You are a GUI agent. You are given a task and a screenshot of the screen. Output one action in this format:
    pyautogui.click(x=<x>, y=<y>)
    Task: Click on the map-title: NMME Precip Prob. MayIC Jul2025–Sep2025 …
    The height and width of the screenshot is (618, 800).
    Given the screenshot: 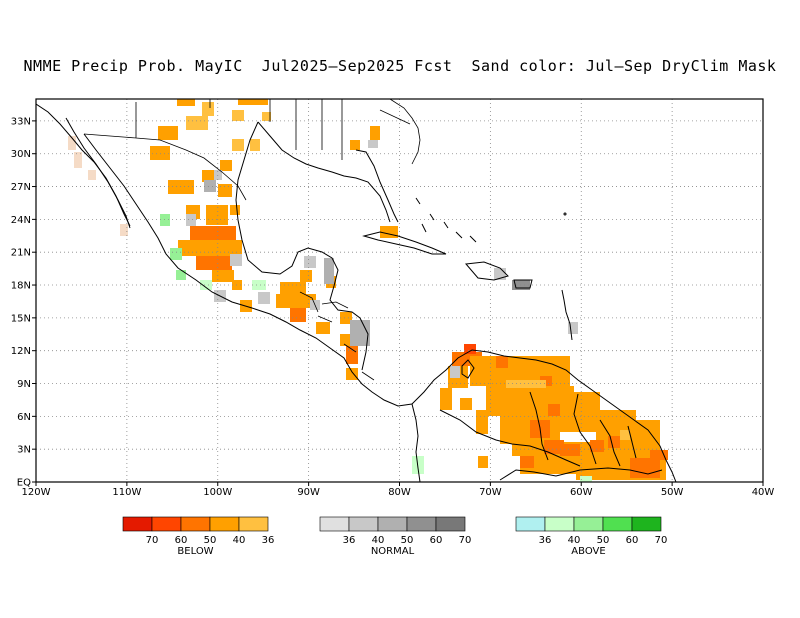 What is the action you would take?
    pyautogui.click(x=400, y=66)
    